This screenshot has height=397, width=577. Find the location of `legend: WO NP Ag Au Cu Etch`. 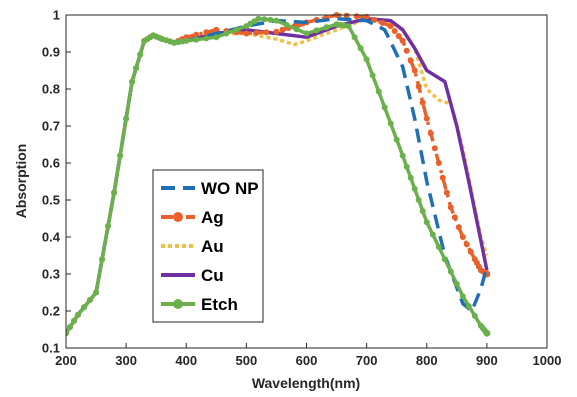

legend: WO NP Ag Au Cu Etch is located at coordinates (208, 246).